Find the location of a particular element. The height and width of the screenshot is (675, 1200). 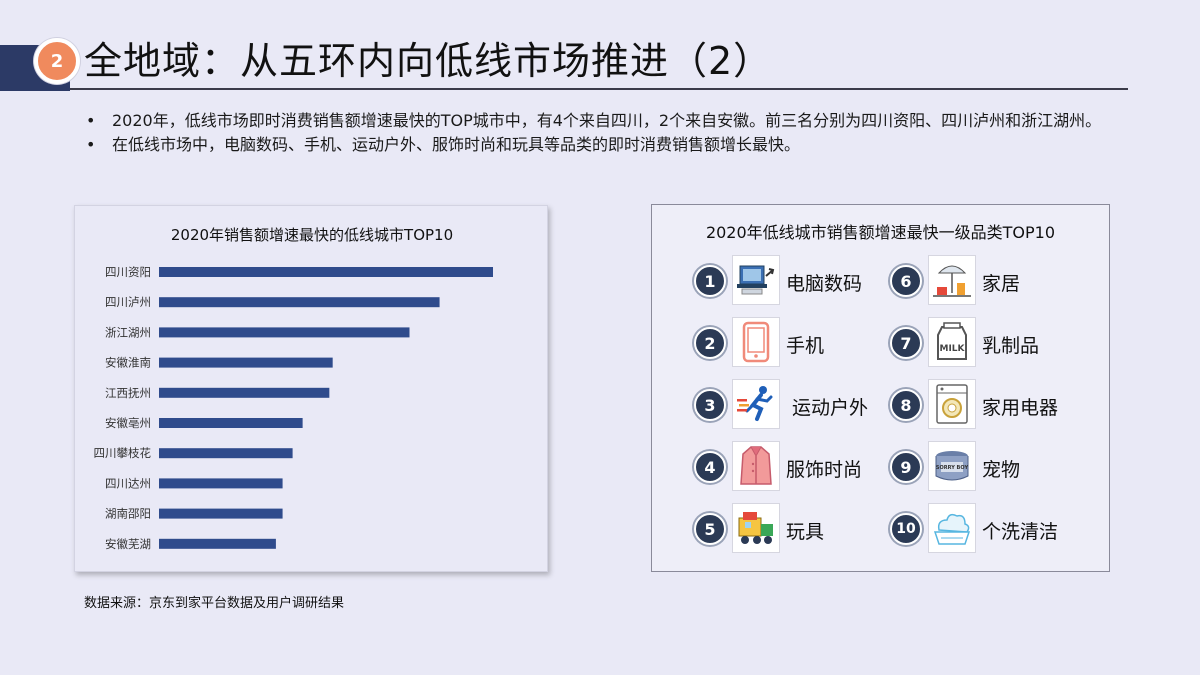

rank-badge: 2 is located at coordinates (710, 343).